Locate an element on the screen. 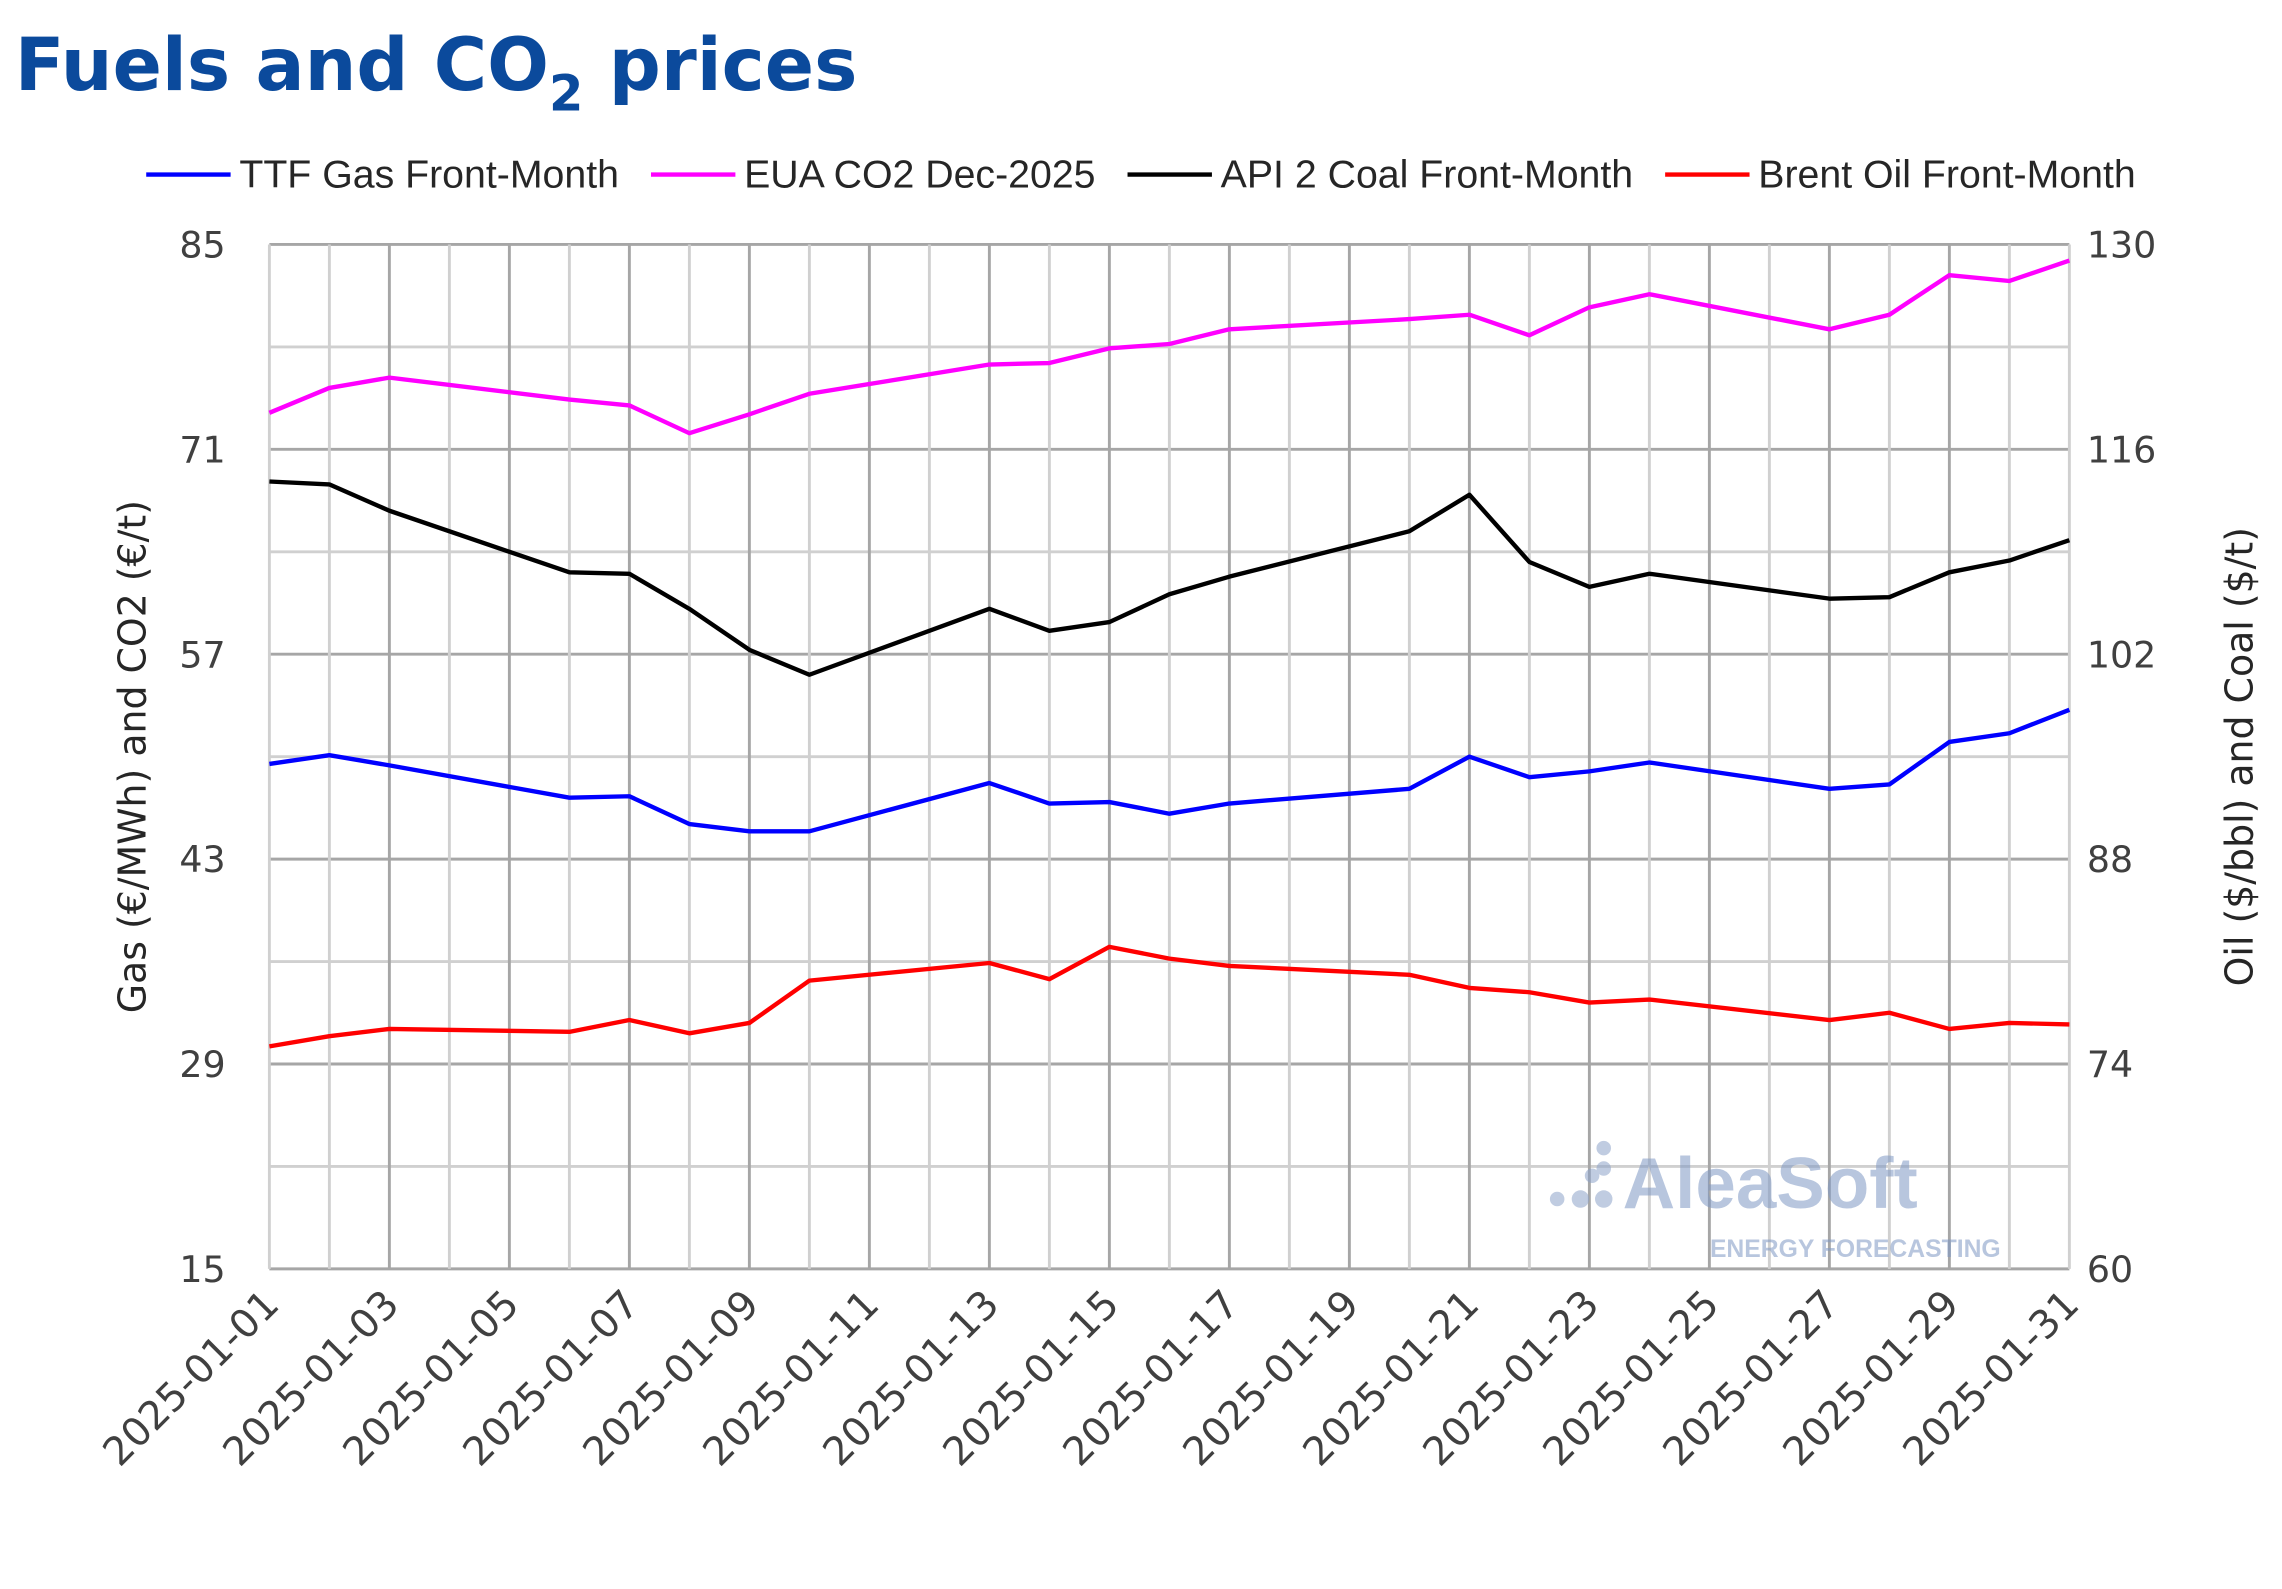  y-axis-right-label: Oil ($/bbl) and Coal ($/t) is located at coordinates (2240, 756).